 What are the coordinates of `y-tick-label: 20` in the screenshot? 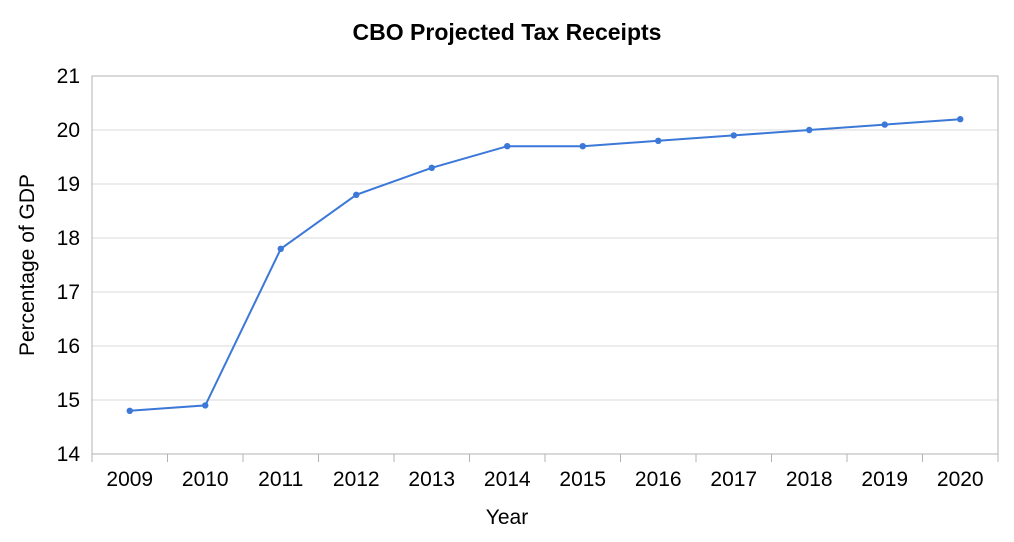 It's located at (68, 130).